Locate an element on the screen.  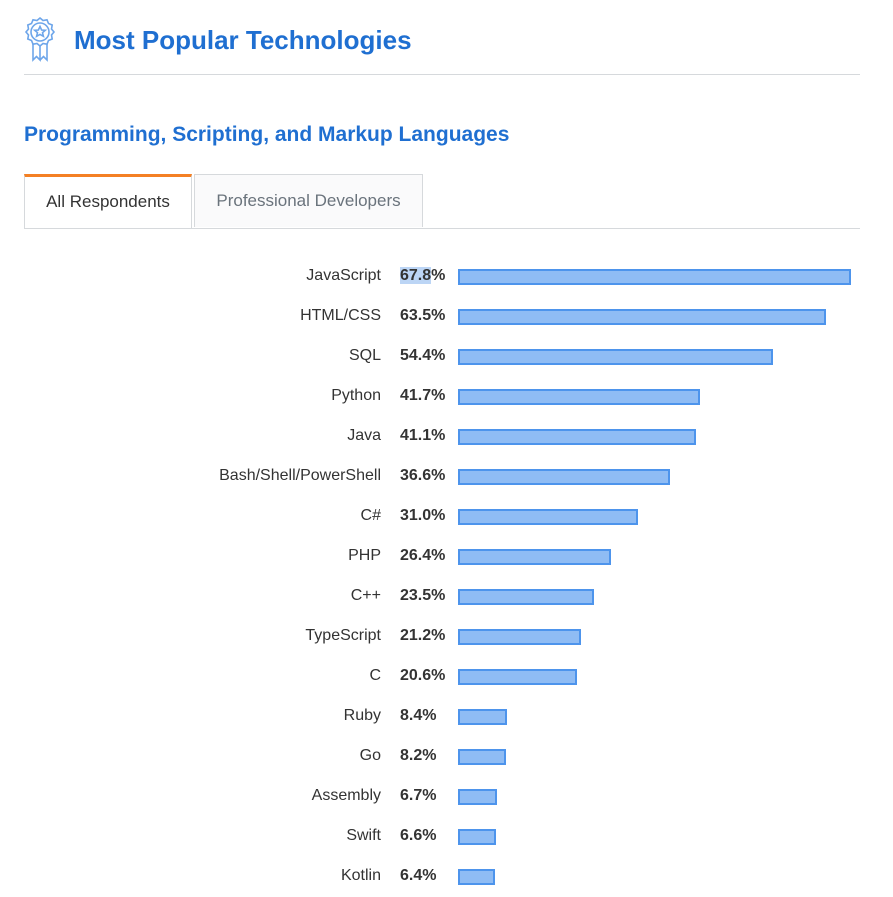
value-label: 8.4% is located at coordinates (418, 715).